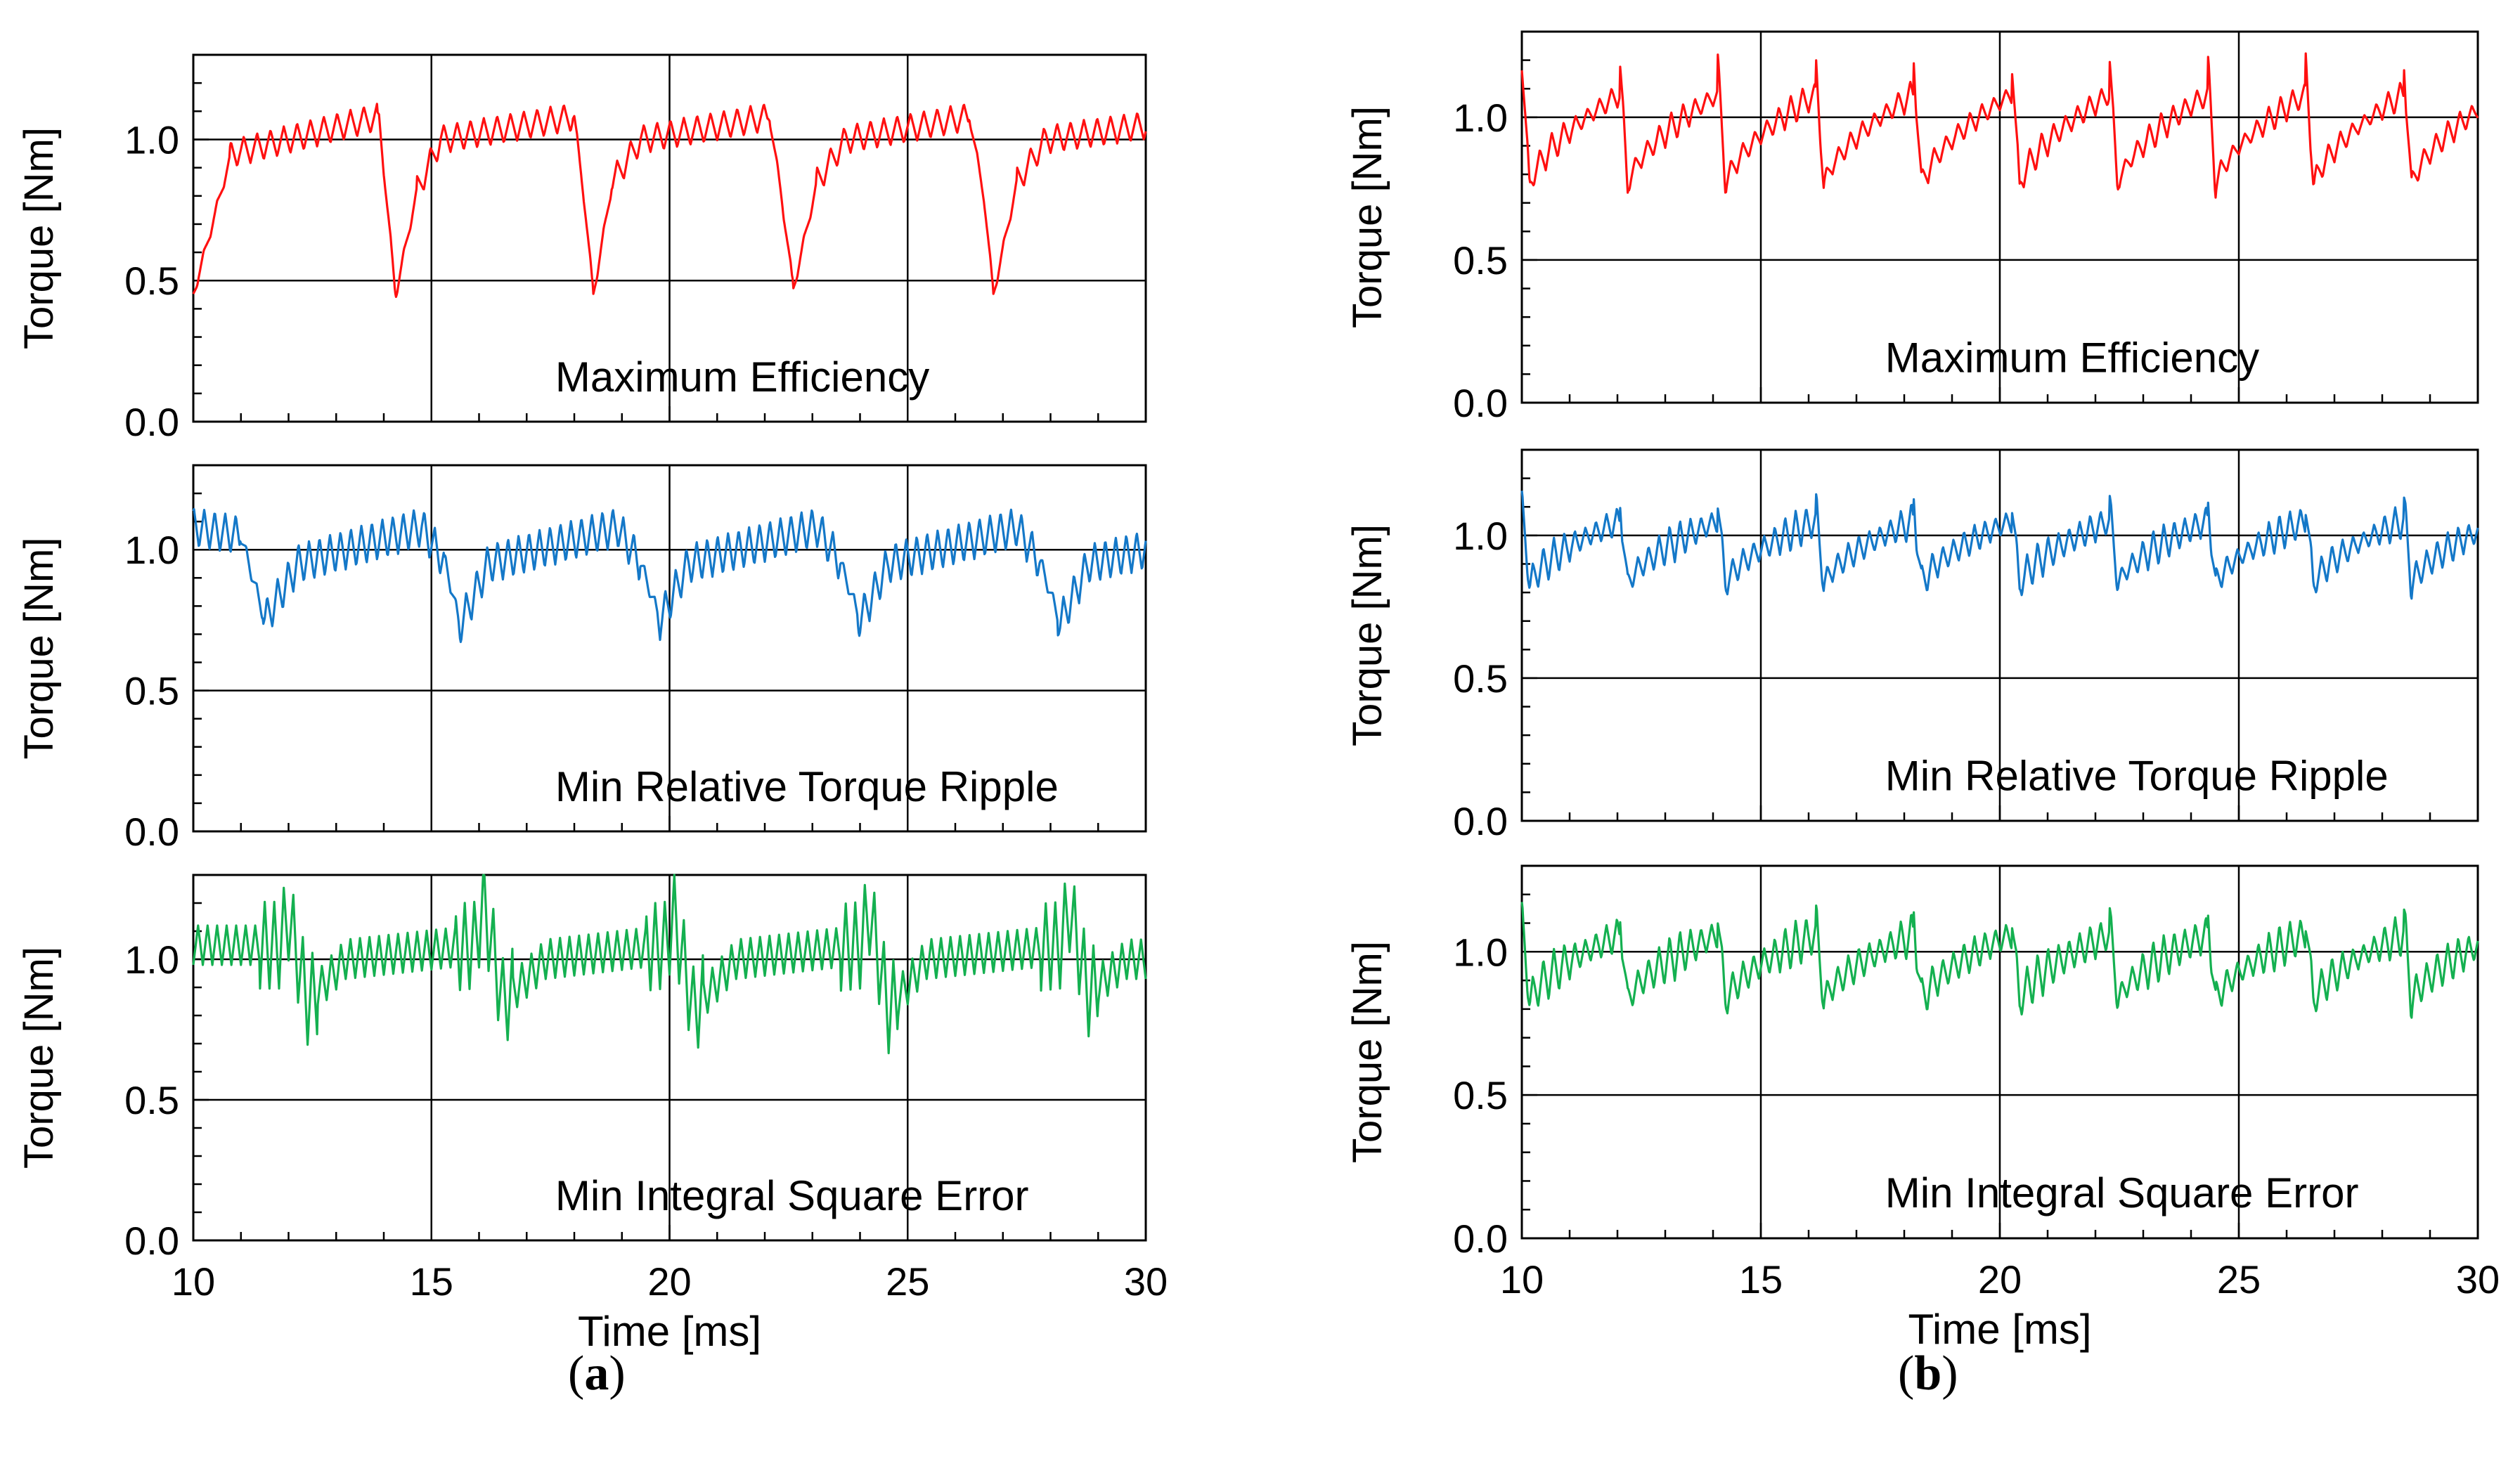 The height and width of the screenshot is (1473, 2520). I want to click on panel-label-b-letter: b, so click(1928, 1374).